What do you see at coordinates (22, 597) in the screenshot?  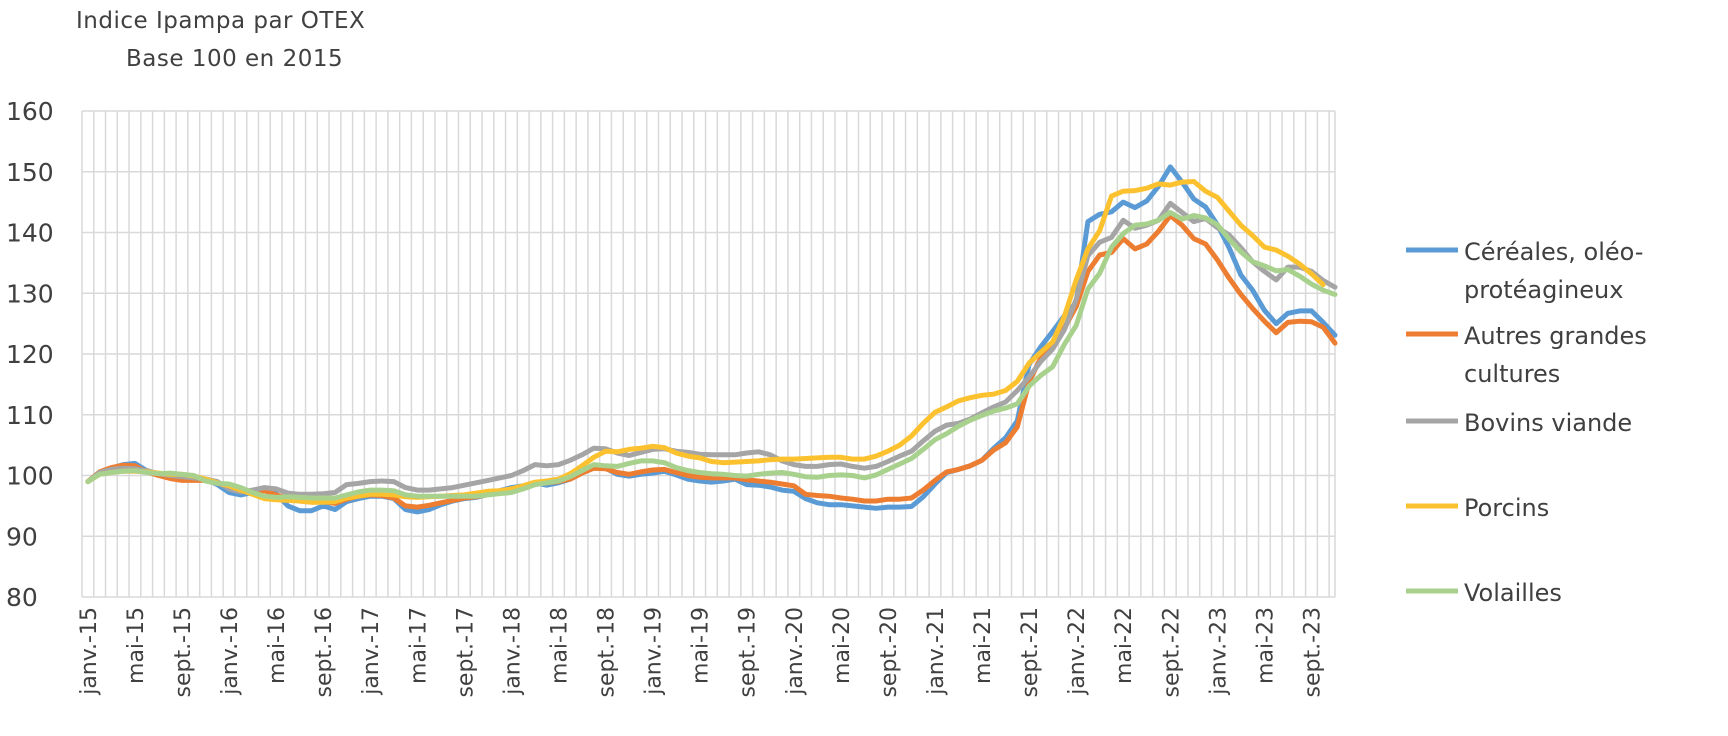 I see `y-tick-label: 80` at bounding box center [22, 597].